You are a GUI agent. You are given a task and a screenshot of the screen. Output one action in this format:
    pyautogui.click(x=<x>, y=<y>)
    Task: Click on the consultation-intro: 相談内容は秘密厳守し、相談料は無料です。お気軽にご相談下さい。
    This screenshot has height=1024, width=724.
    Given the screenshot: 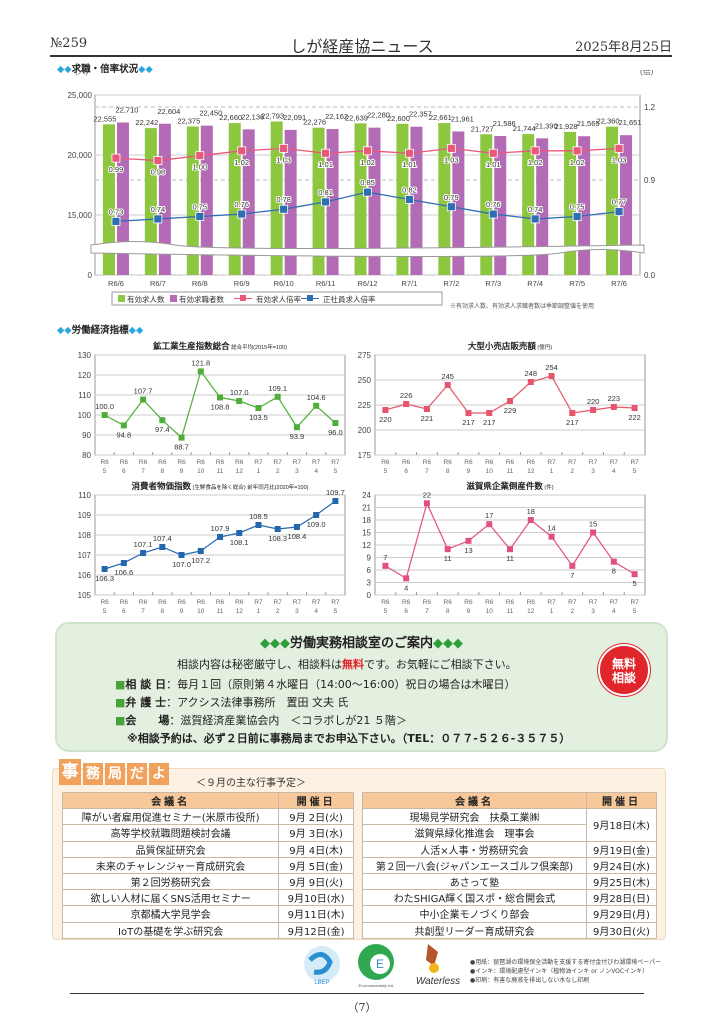 What is the action you would take?
    pyautogui.click(x=347, y=664)
    